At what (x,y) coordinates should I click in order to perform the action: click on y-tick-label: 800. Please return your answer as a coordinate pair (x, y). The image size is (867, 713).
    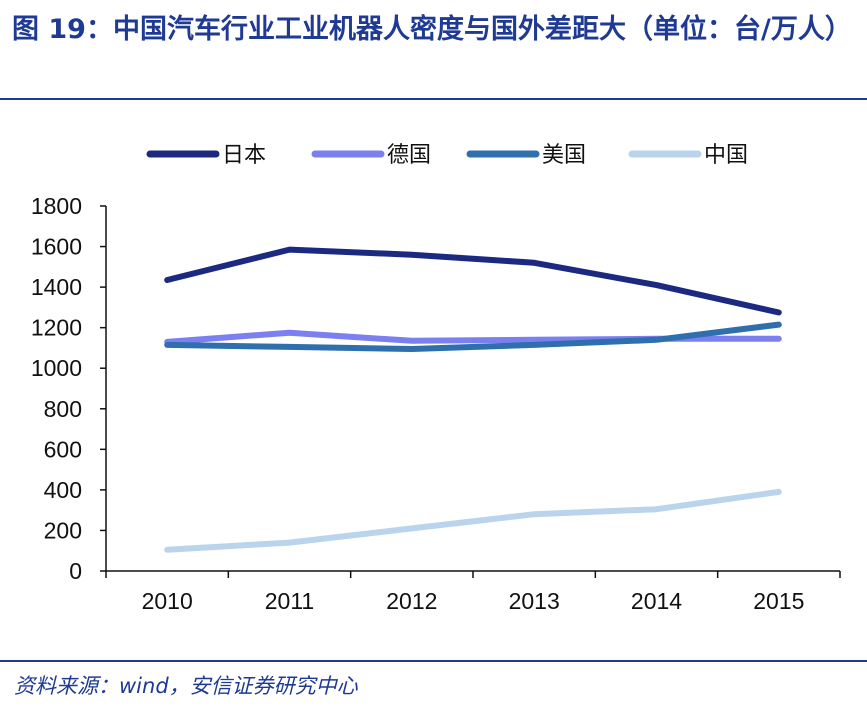
    Looking at the image, I should click on (63, 409).